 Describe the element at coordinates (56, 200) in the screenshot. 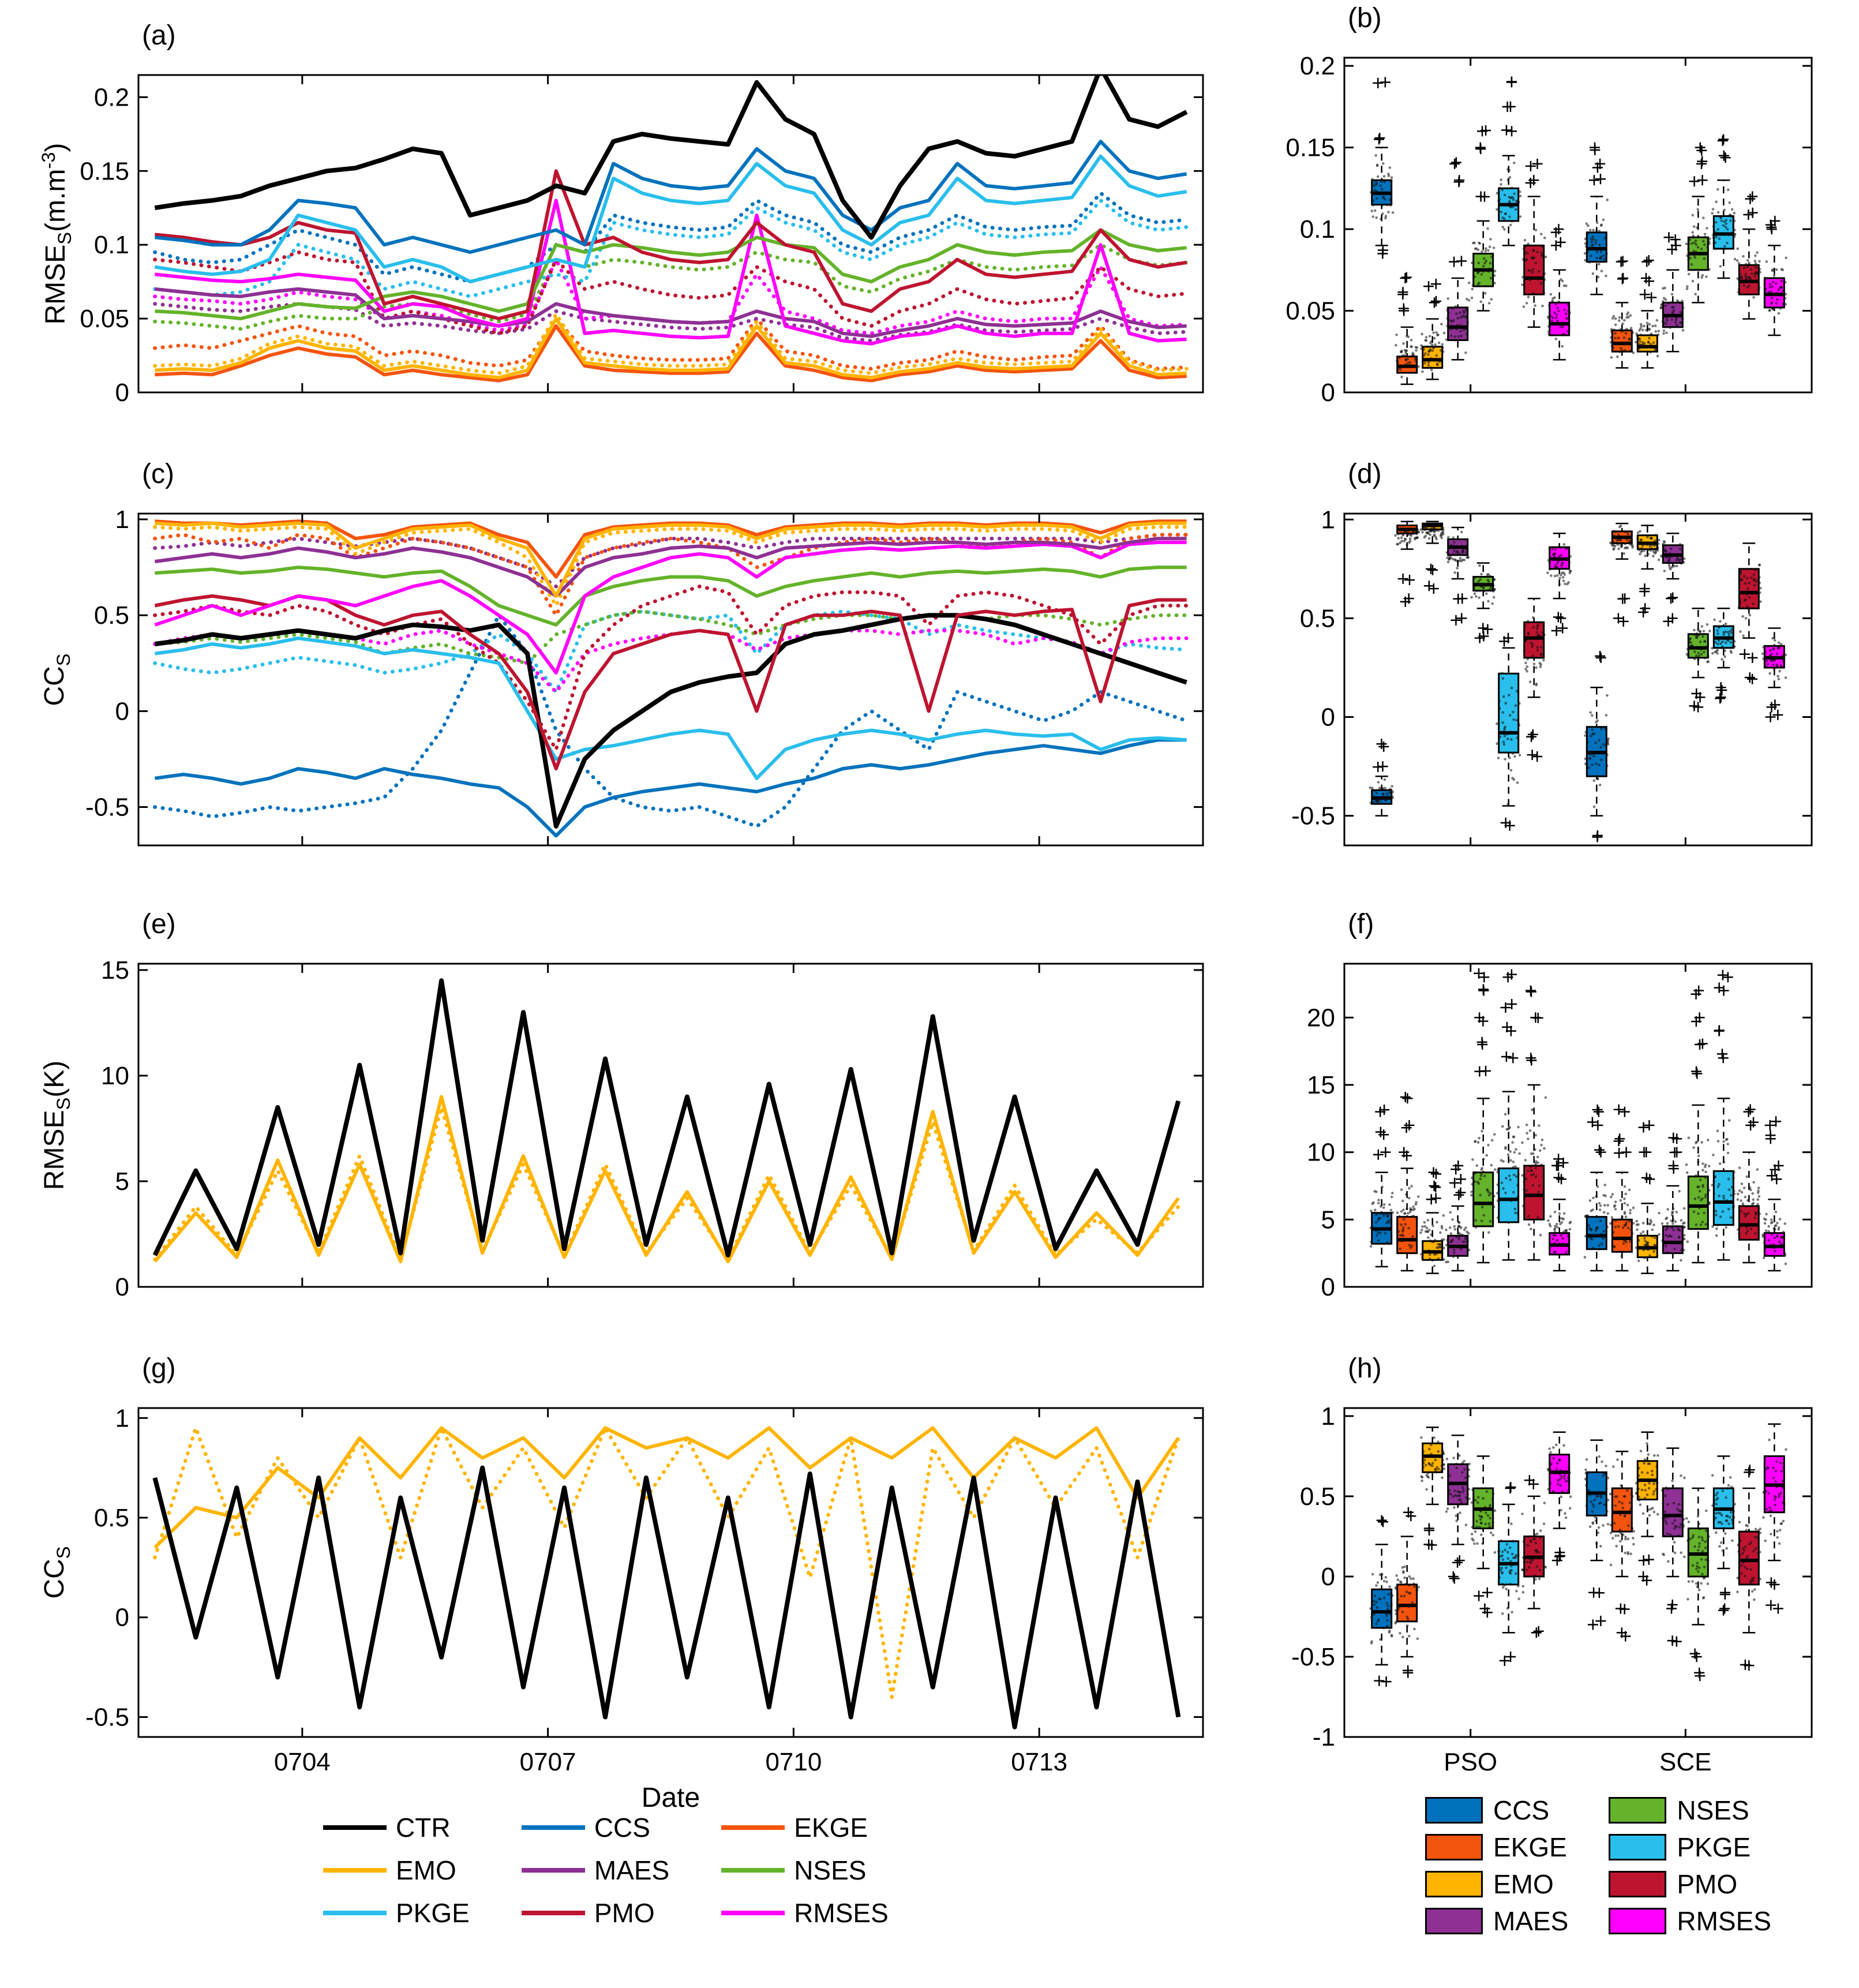

I see `y-axis-title-segment: (m.m` at that location.